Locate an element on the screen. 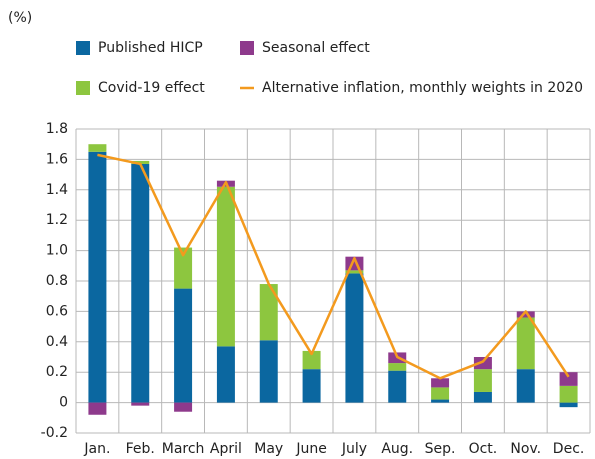 The width and height of the screenshot is (595, 459). legend-label: Published HICP is located at coordinates (150, 48).